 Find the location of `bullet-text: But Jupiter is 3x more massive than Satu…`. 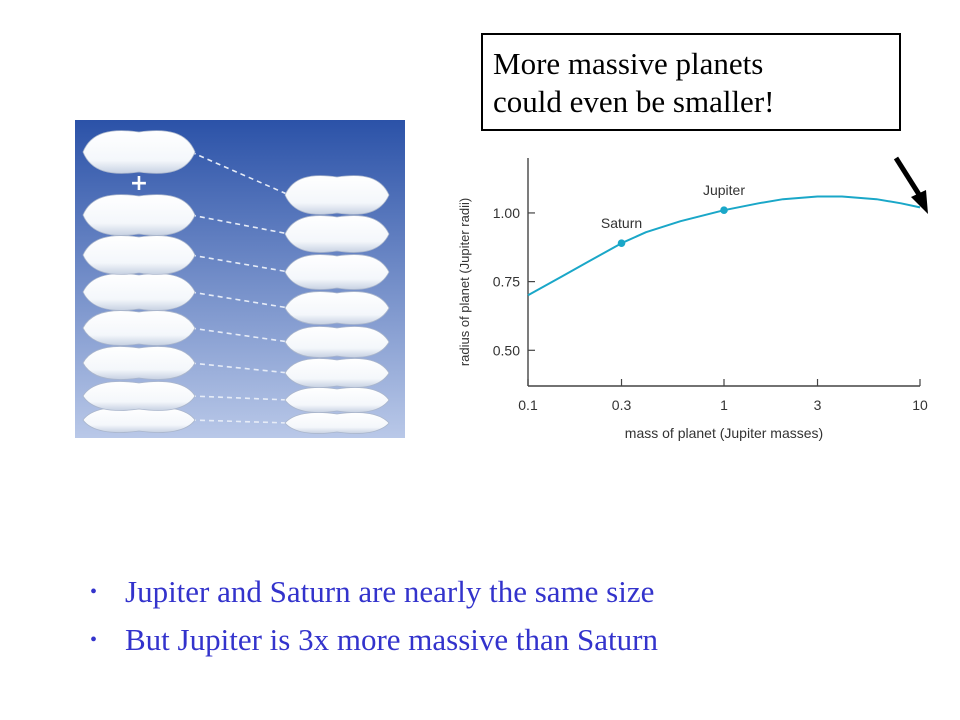

bullet-text: But Jupiter is 3x more massive than Satu… is located at coordinates (391, 639).